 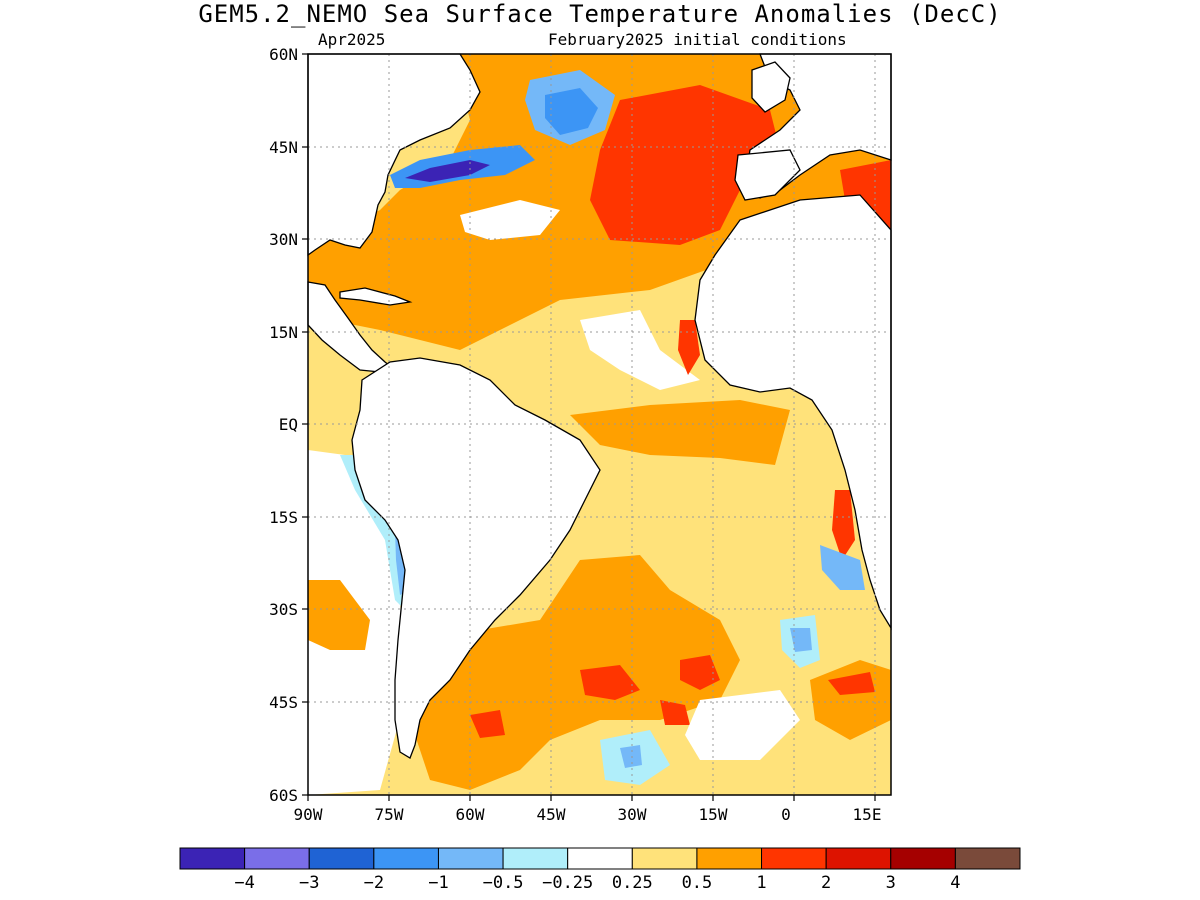 I want to click on colorbar-label: 4, so click(x=955, y=883).